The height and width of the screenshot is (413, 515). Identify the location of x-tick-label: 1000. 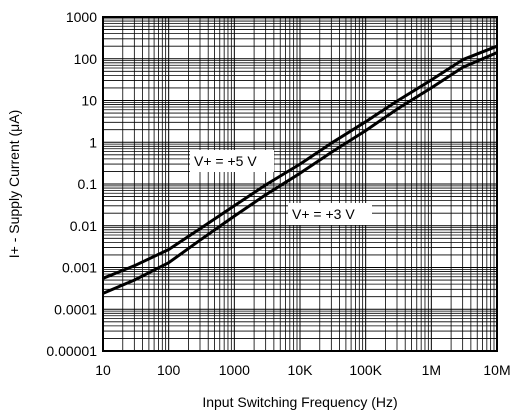
(234, 370).